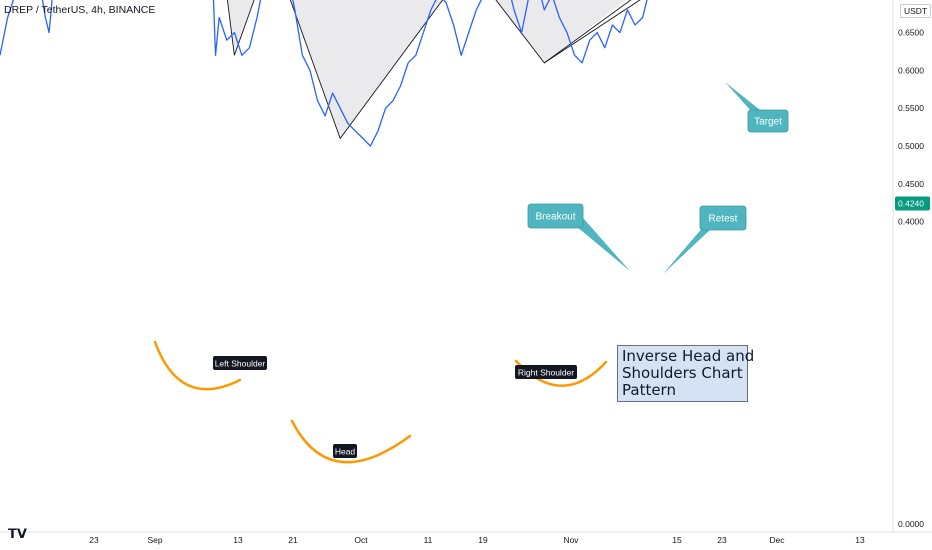  I want to click on x-tick-label: Sep, so click(154, 540).